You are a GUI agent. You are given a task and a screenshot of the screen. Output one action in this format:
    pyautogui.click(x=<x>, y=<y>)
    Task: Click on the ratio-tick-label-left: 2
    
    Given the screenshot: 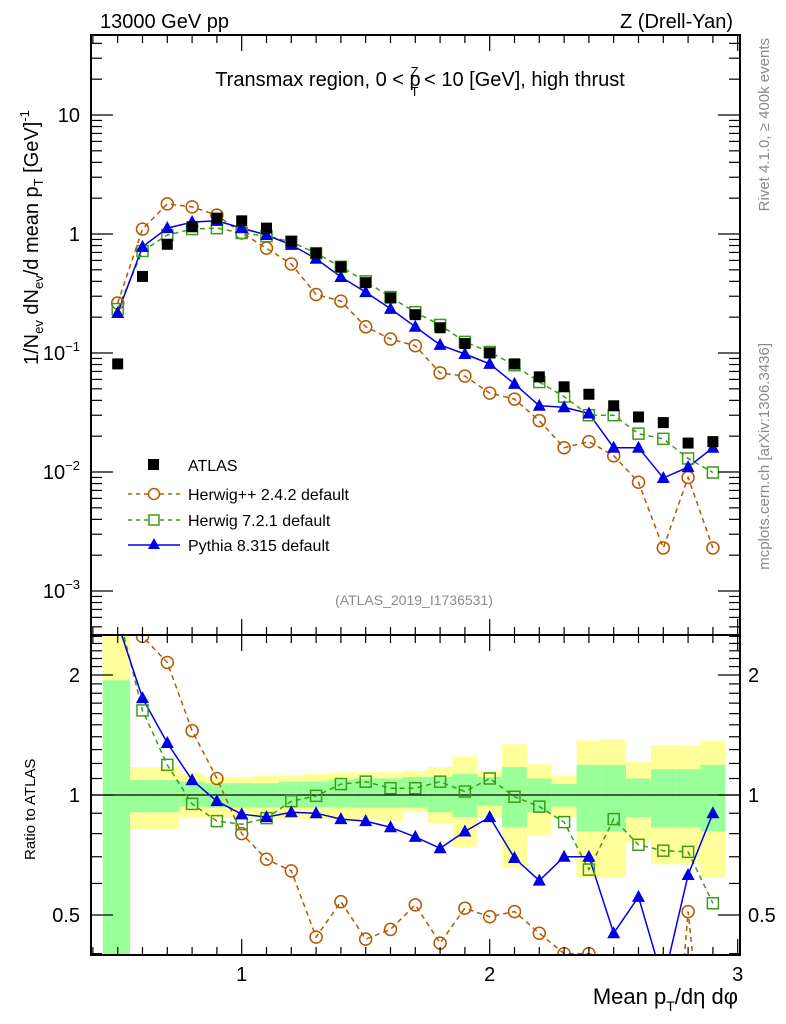 What is the action you would take?
    pyautogui.click(x=74, y=676)
    